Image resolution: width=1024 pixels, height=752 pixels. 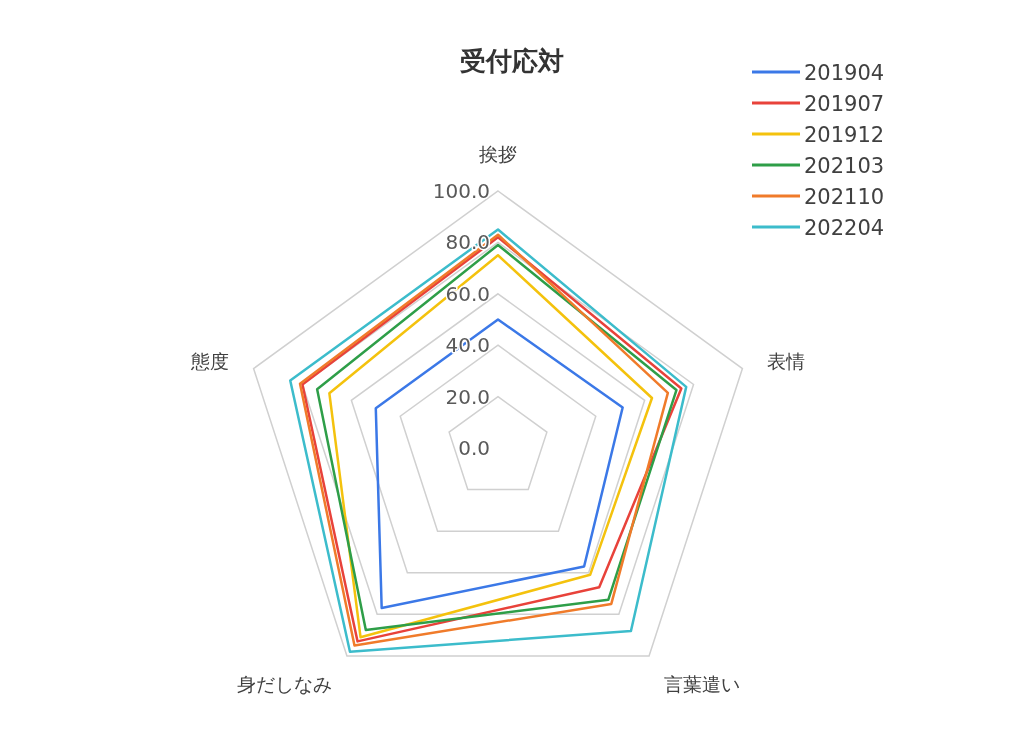 I want to click on spoke-label: 挨拶, so click(x=498, y=154).